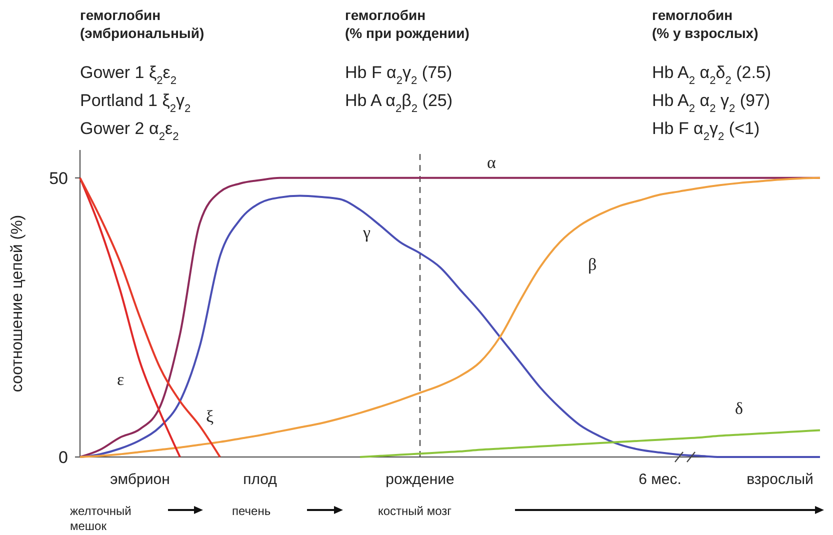  Describe the element at coordinates (17, 303) in the screenshot. I see `y-axis-title: соотношение цепей (%)` at that location.